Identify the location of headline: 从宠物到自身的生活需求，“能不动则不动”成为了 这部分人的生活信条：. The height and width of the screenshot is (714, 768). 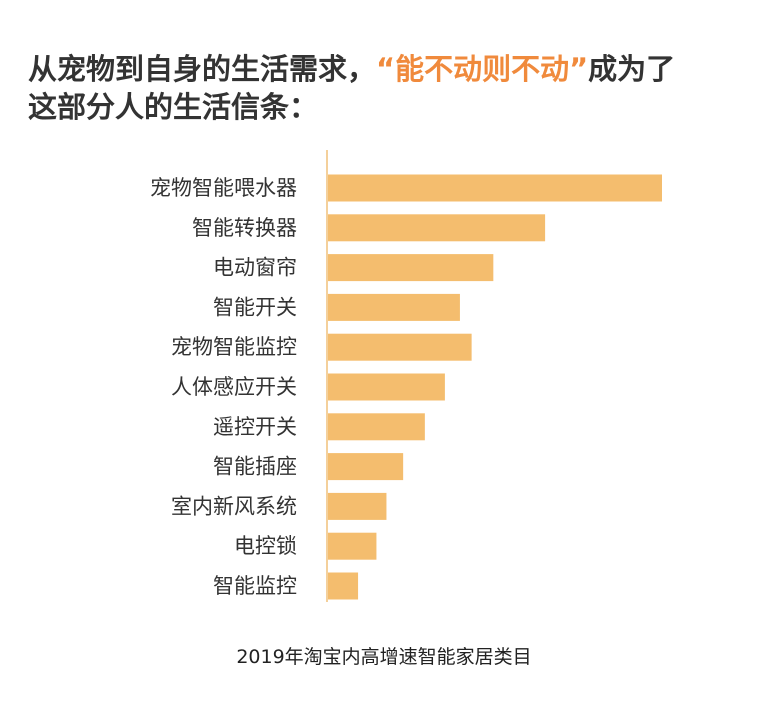
(388, 88).